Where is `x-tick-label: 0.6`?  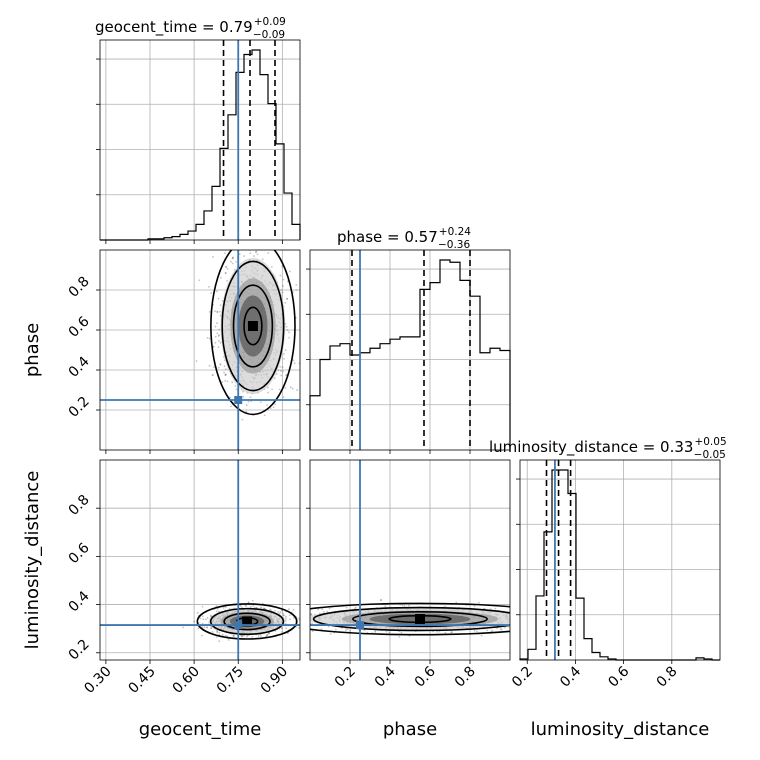
x-tick-label: 0.6 is located at coordinates (425, 676).